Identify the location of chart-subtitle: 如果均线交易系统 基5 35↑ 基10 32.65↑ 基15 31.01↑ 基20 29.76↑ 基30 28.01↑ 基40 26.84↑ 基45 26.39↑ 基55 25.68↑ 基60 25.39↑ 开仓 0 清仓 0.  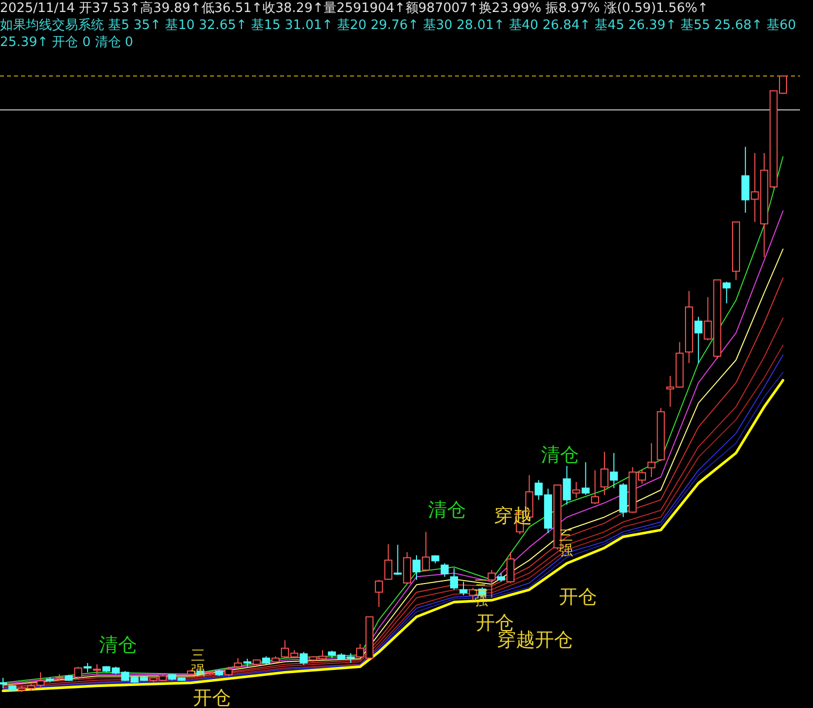
(399, 34).